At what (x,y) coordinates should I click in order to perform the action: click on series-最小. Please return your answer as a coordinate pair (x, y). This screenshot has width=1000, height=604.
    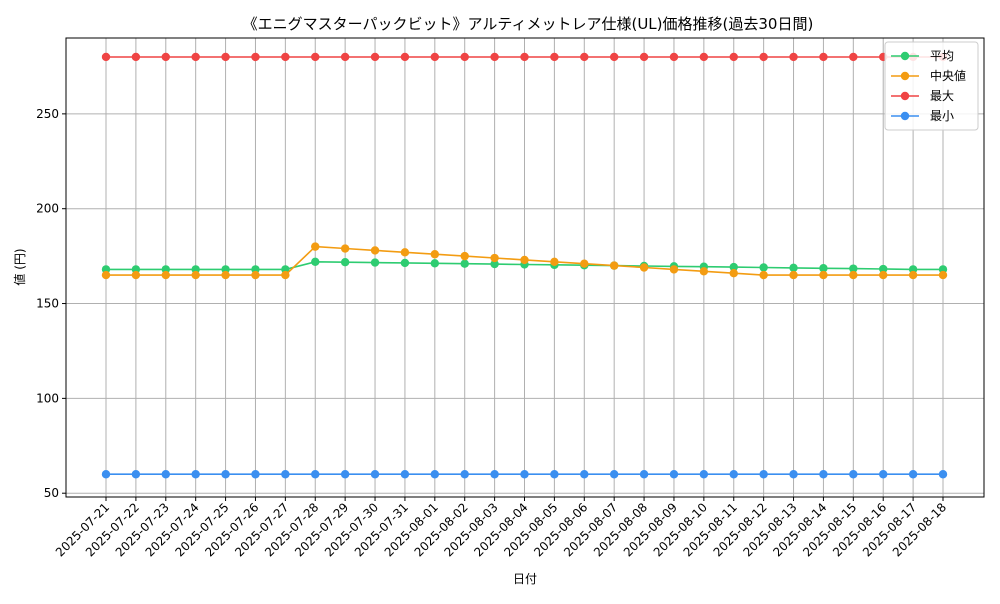
    Looking at the image, I should click on (524, 474).